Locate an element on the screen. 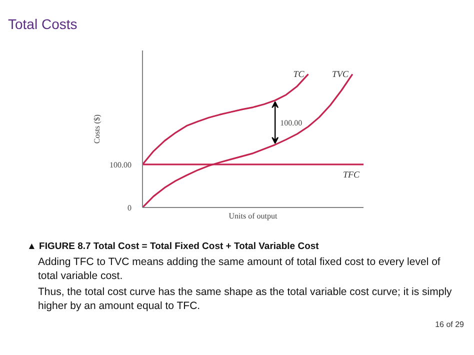 Image resolution: width=474 pixels, height=355 pixels. x-axis-title: Units of output is located at coordinates (253, 216).